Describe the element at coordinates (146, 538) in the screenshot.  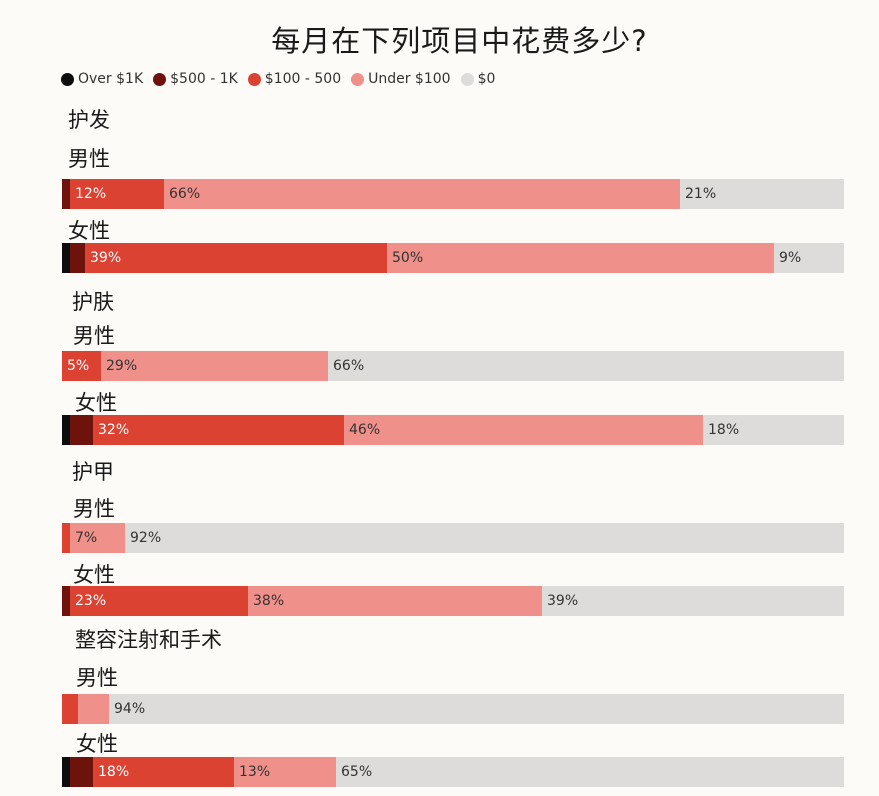
I see `data-label-zero: 92%` at that location.